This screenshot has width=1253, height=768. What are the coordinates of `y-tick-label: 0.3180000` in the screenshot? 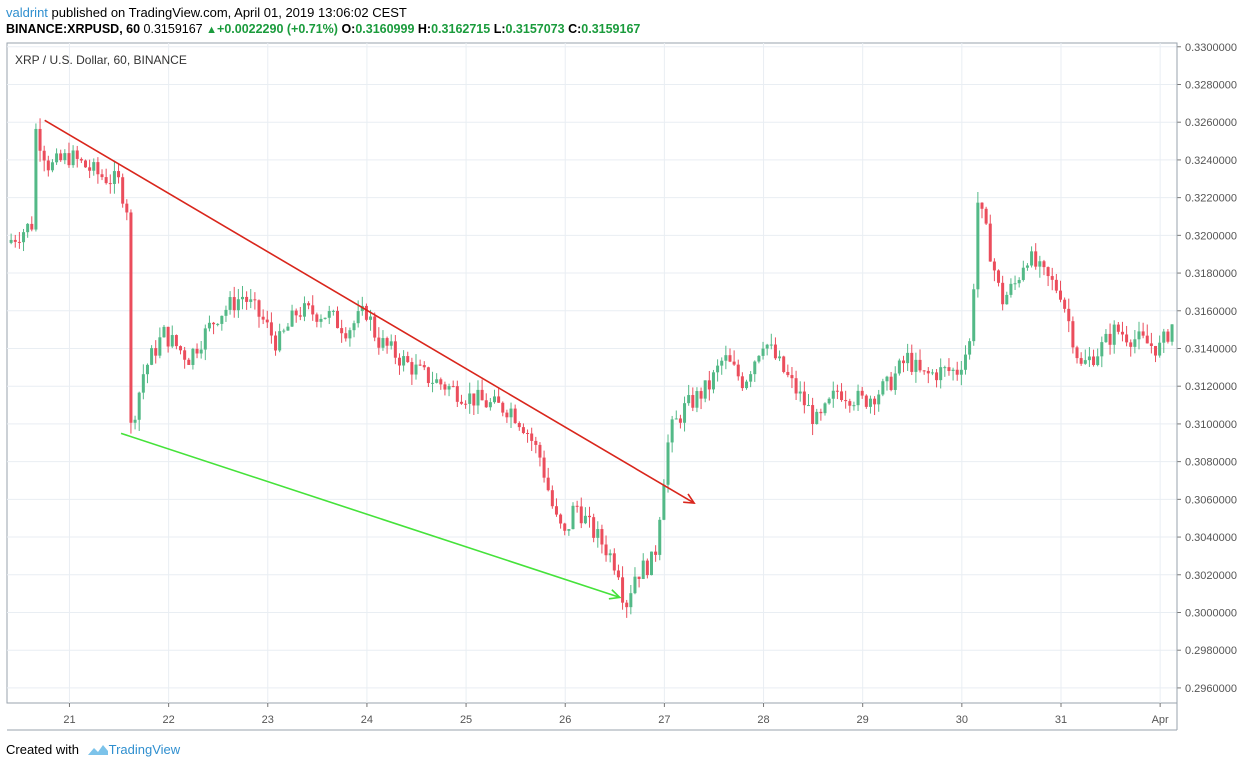 It's located at (1211, 274).